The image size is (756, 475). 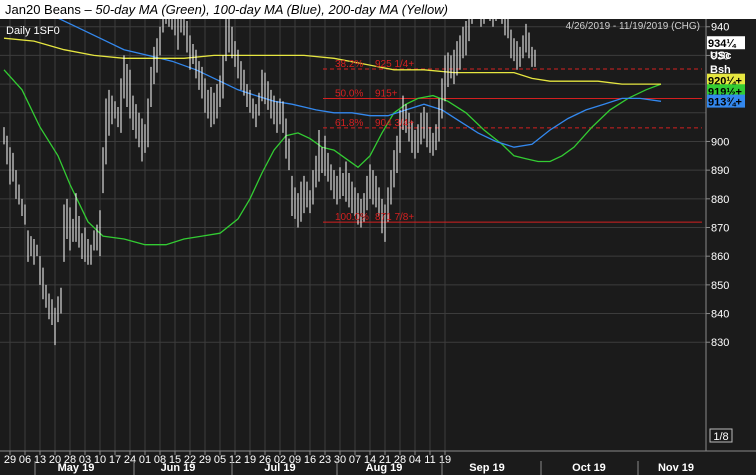 I want to click on date-tick-label: 17, so click(x=115, y=460).